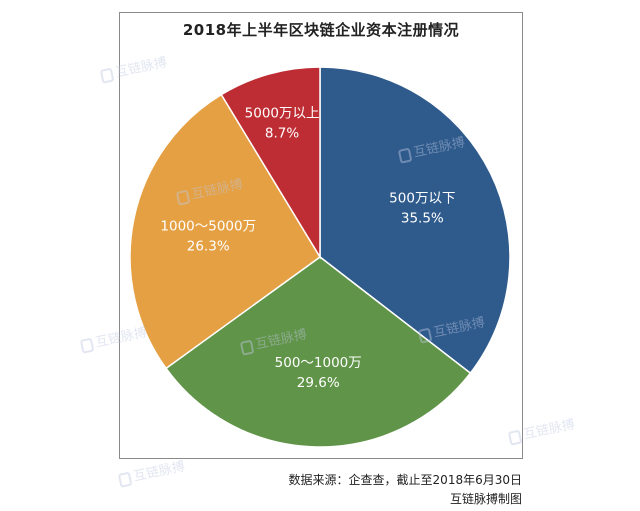  Describe the element at coordinates (282, 134) in the screenshot. I see `slice-percent-label: 8.7%` at that location.